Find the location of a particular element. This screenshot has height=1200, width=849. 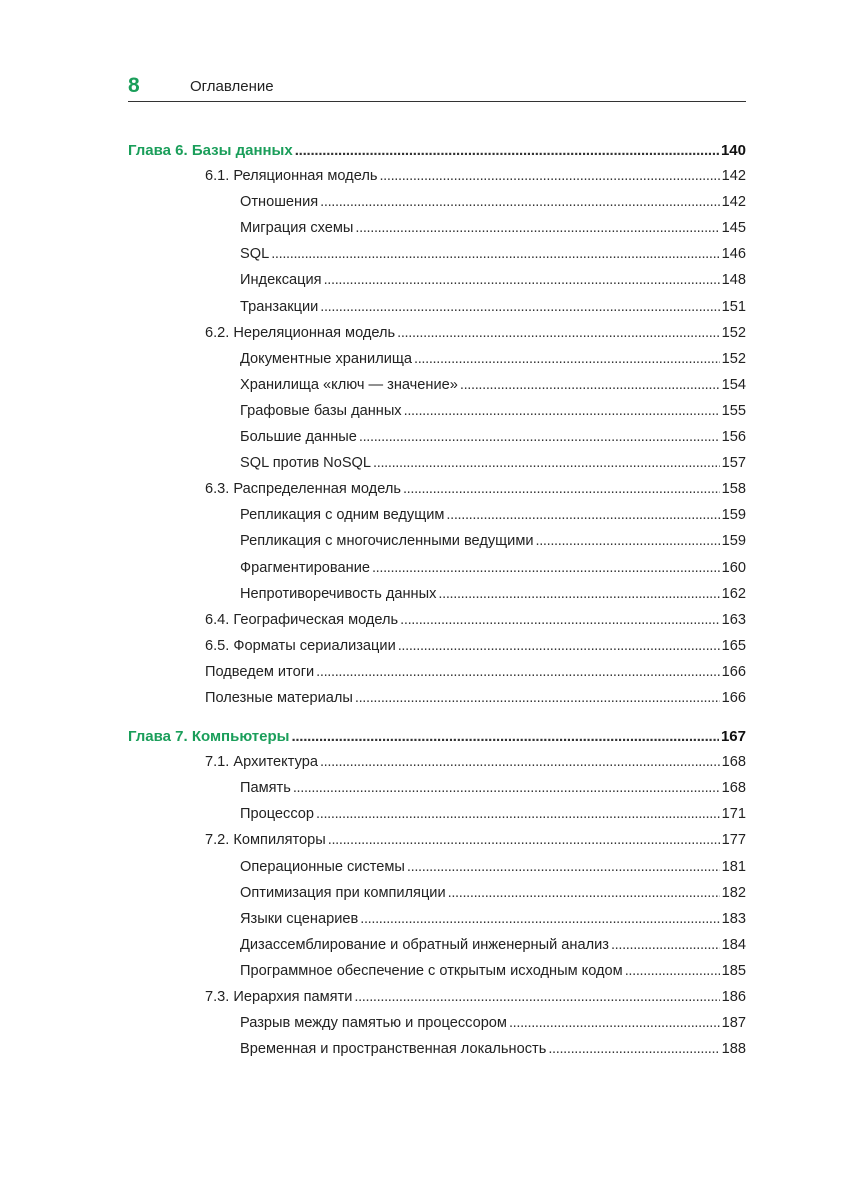

toc-entry-title: 6.4. Географическая модель is located at coordinates (302, 619).